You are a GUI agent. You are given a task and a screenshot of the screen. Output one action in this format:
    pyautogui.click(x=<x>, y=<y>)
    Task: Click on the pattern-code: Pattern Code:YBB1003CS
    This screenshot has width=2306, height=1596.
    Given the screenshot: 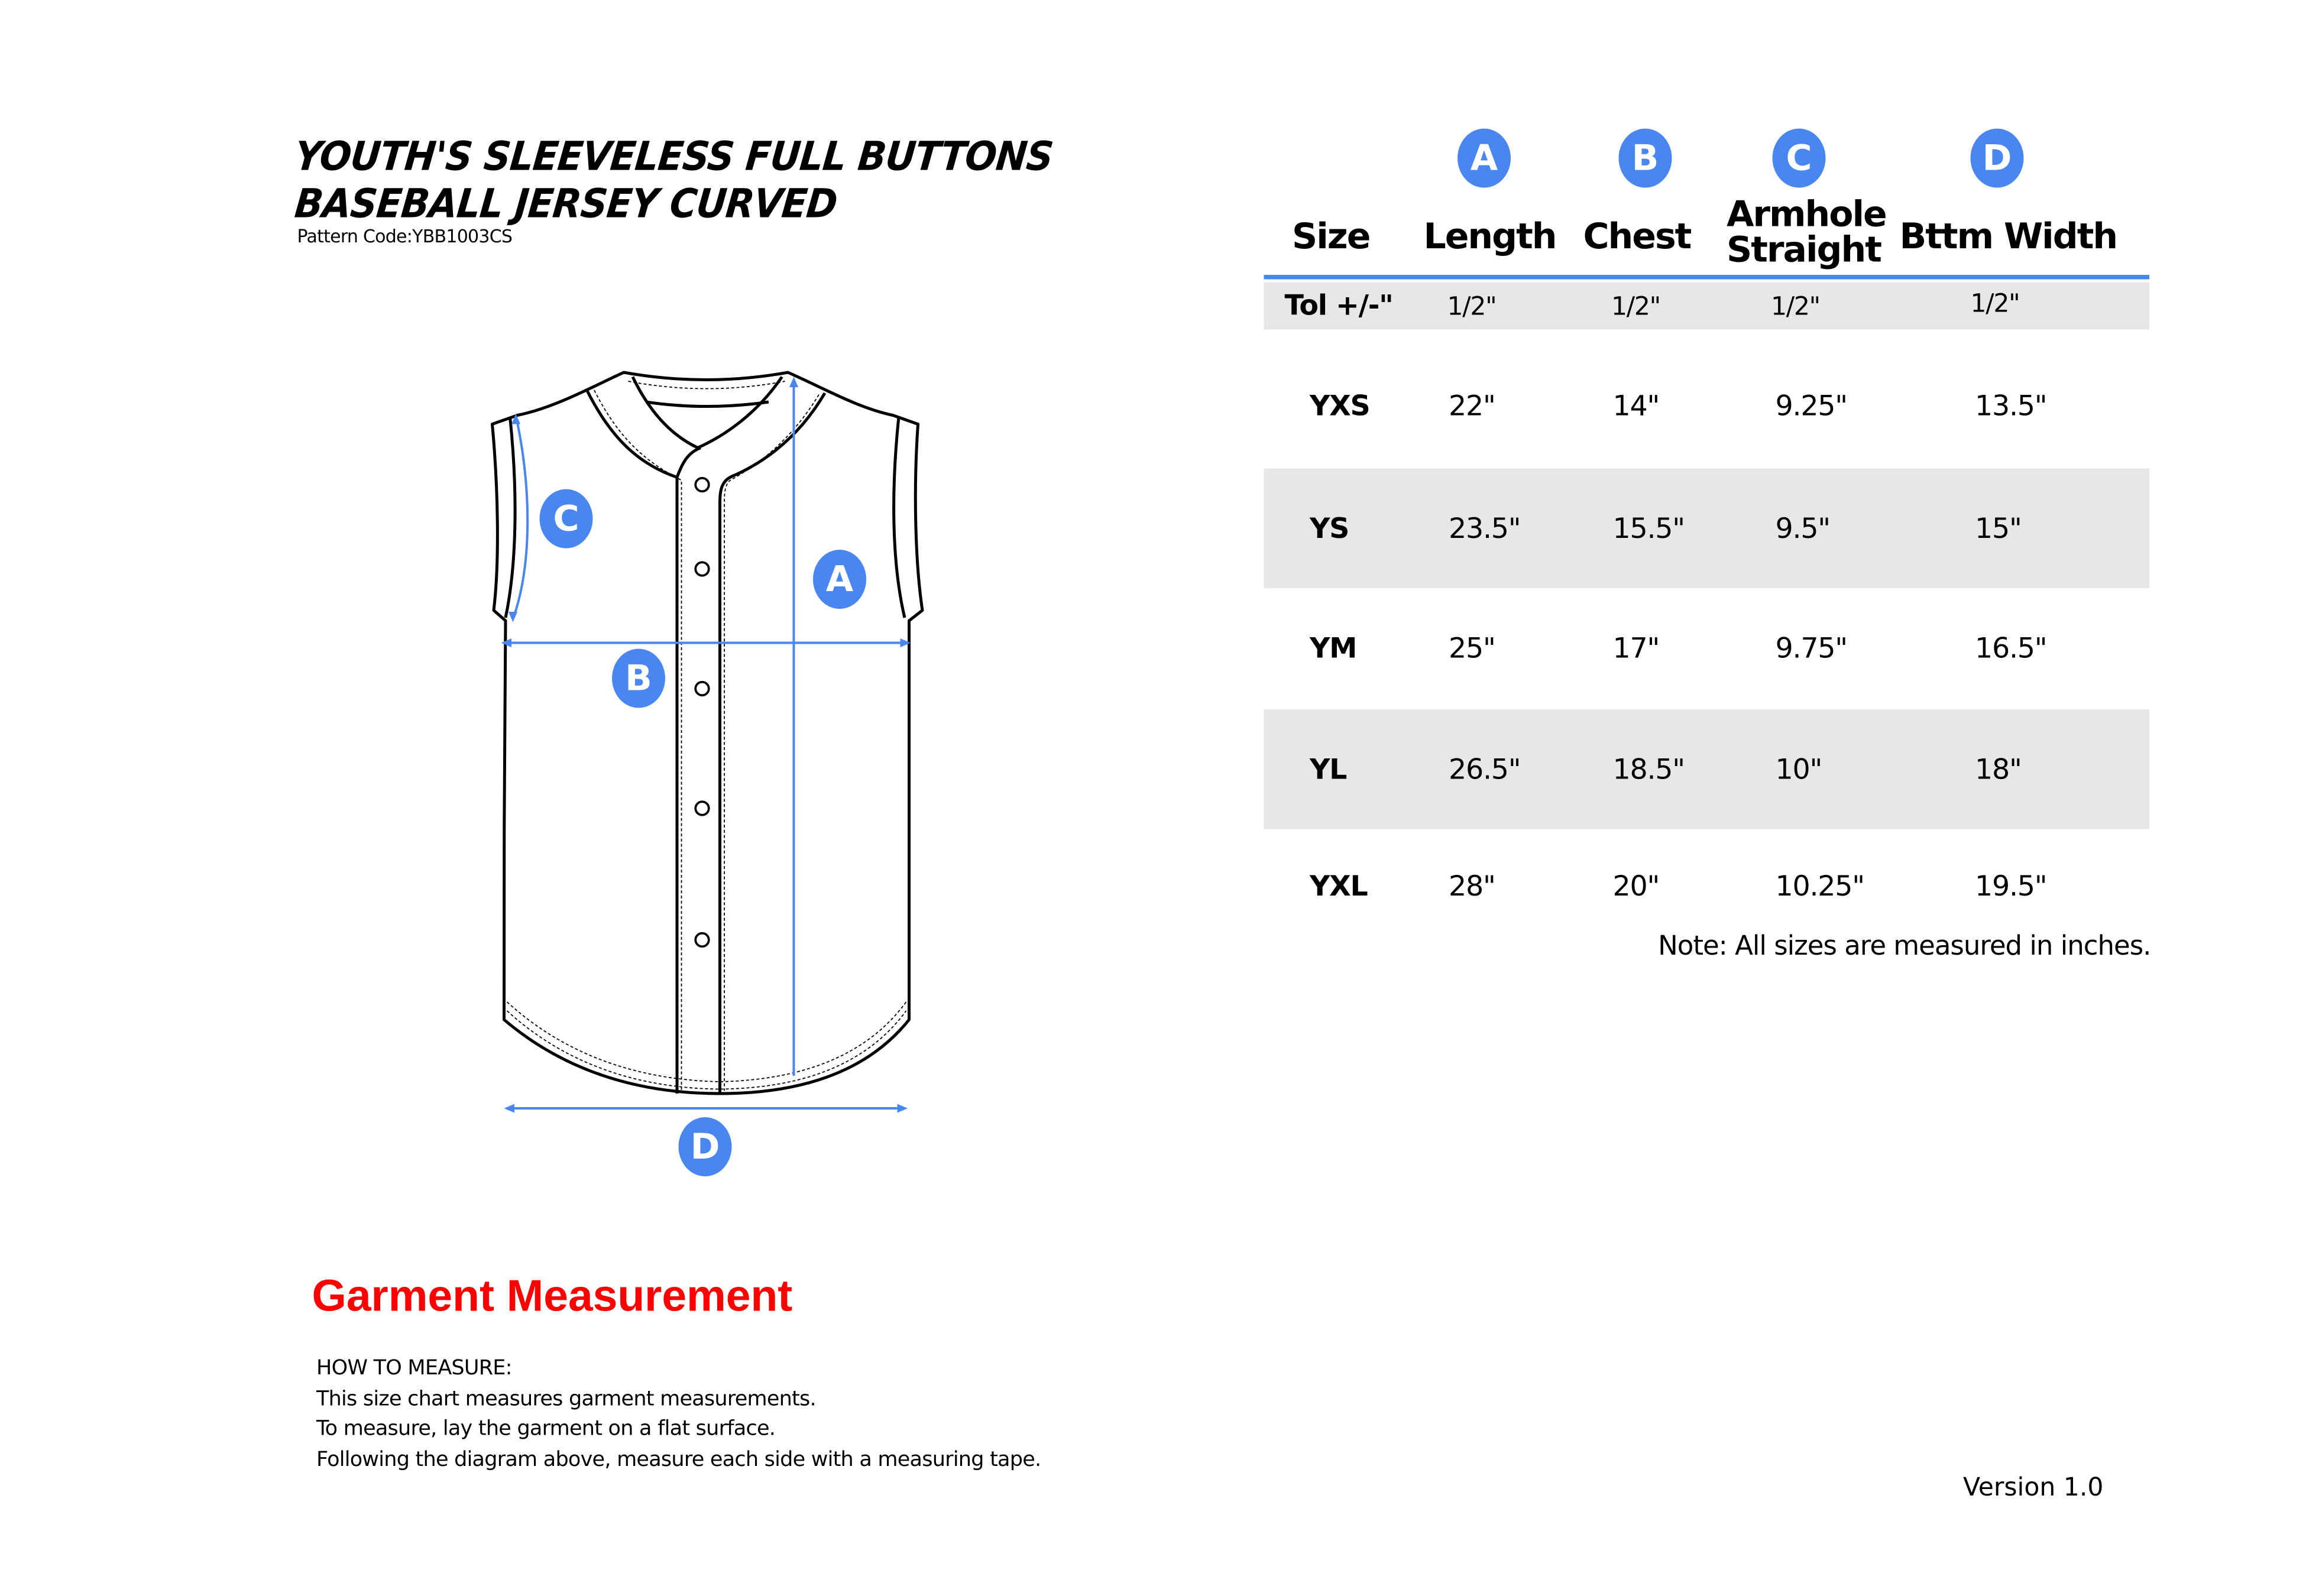 What is the action you would take?
    pyautogui.click(x=405, y=236)
    